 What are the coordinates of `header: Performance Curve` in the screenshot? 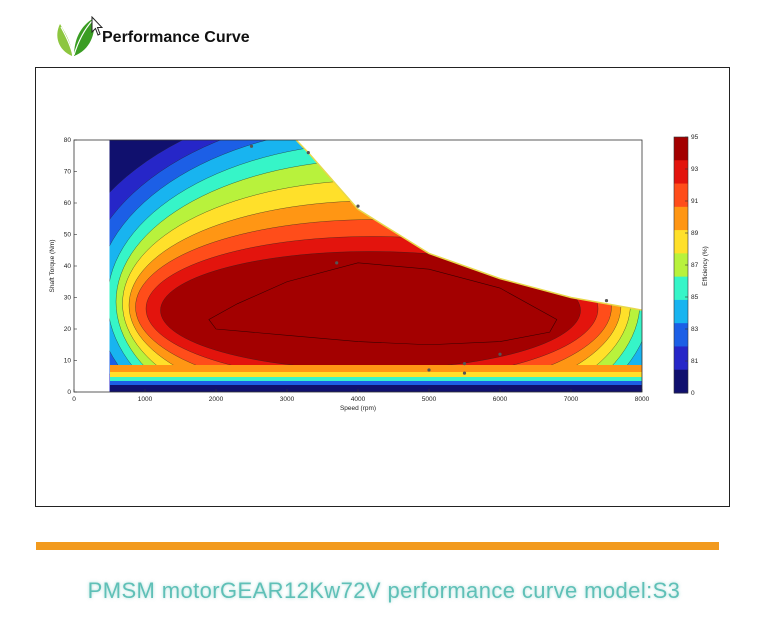 It's located at (202, 35).